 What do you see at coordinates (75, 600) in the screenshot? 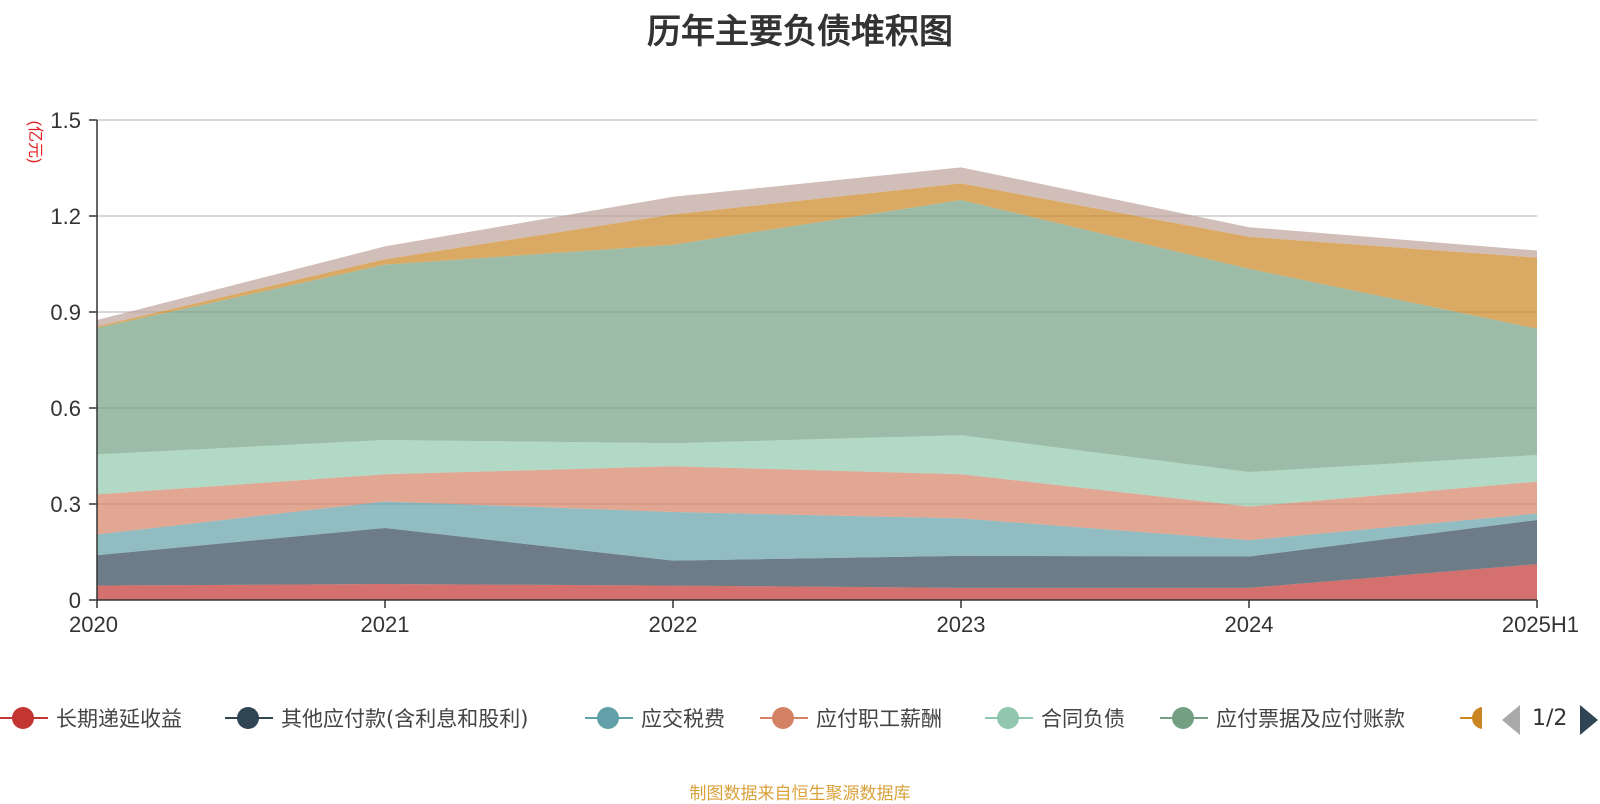
I see `y-tick-label: 0` at bounding box center [75, 600].